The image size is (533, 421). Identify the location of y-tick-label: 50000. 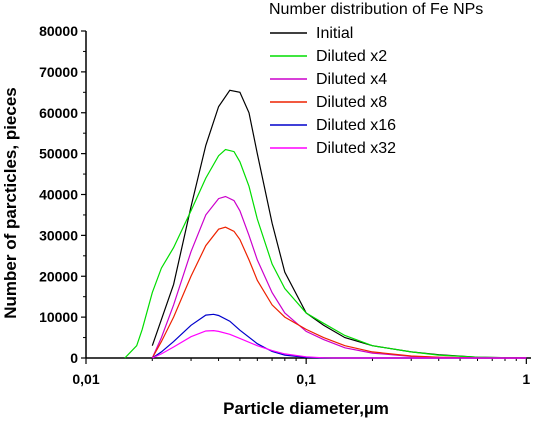
(58, 154).